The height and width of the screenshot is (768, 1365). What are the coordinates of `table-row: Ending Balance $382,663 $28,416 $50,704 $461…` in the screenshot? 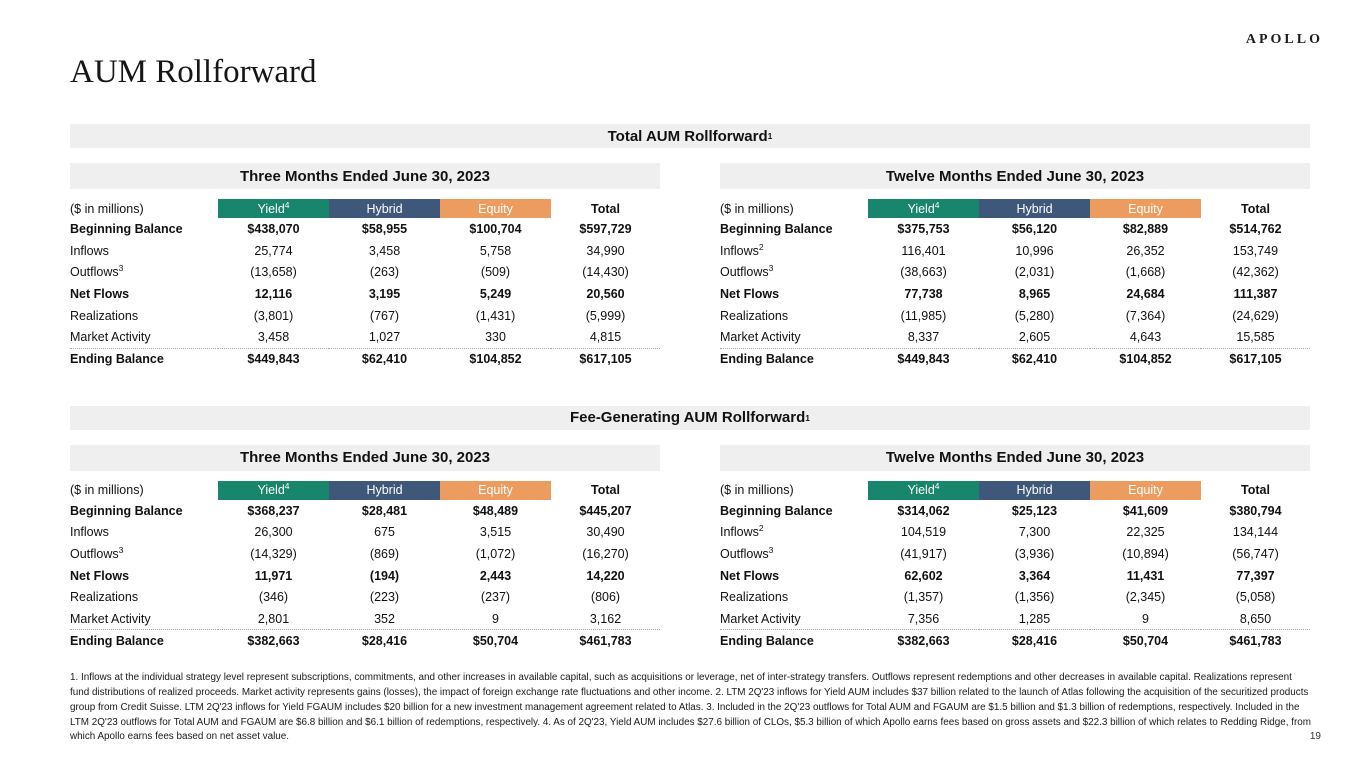 It's located at (365, 640).